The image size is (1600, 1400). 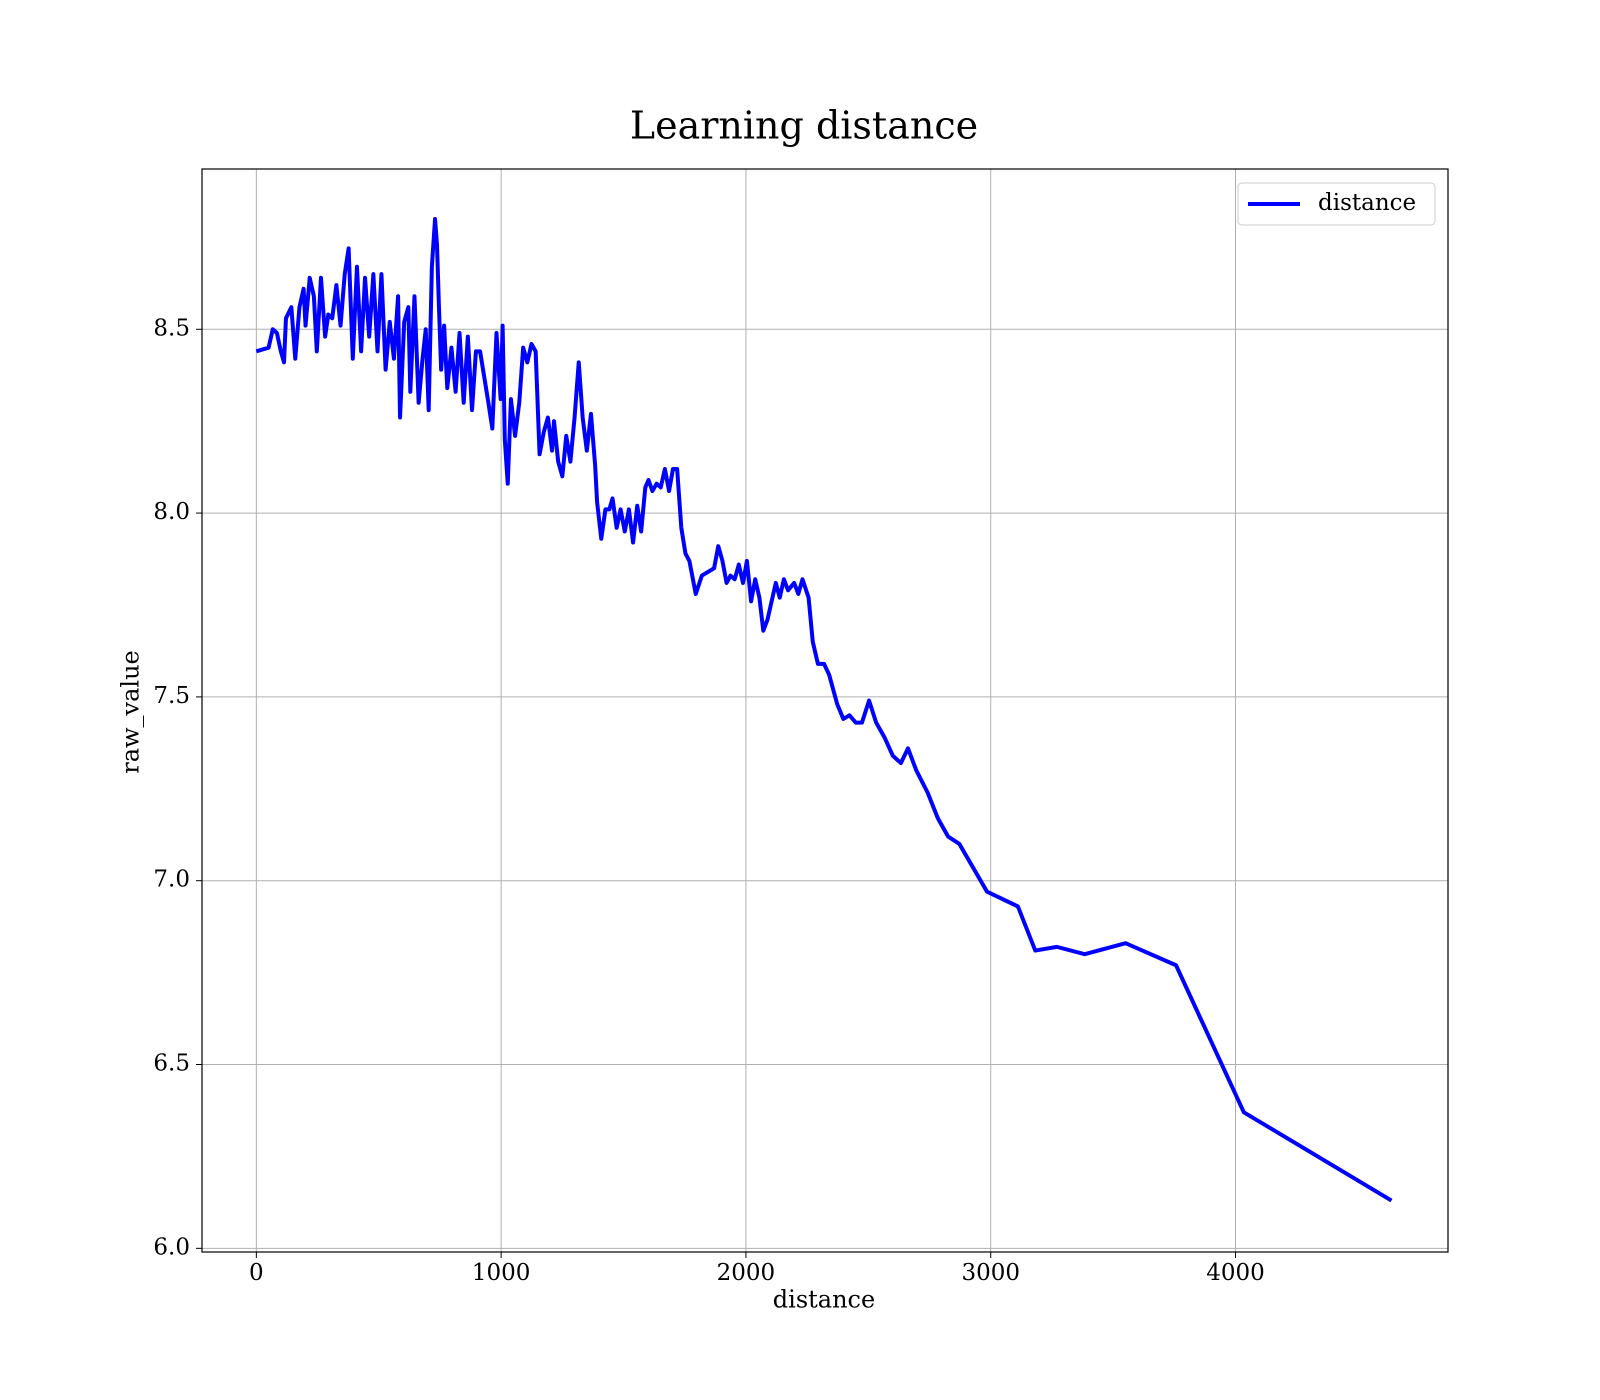 I want to click on y-tick-label: 8.5, so click(x=171, y=328).